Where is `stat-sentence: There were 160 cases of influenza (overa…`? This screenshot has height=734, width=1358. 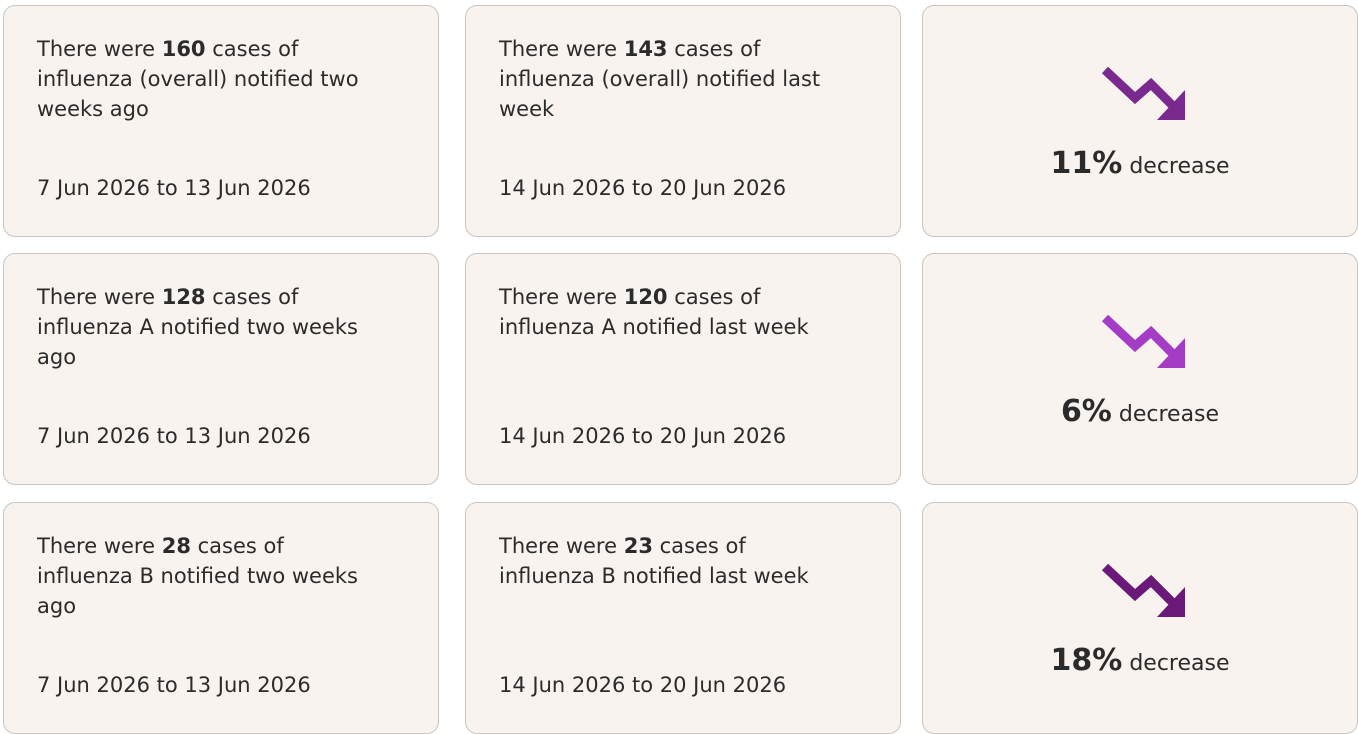 stat-sentence: There were 160 cases of influenza (overa… is located at coordinates (207, 79).